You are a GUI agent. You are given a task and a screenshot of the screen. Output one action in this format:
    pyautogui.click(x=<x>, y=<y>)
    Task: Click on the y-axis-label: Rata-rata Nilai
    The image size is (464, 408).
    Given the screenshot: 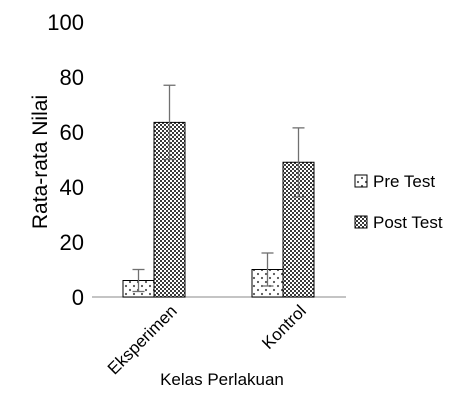 What is the action you would take?
    pyautogui.click(x=40, y=162)
    